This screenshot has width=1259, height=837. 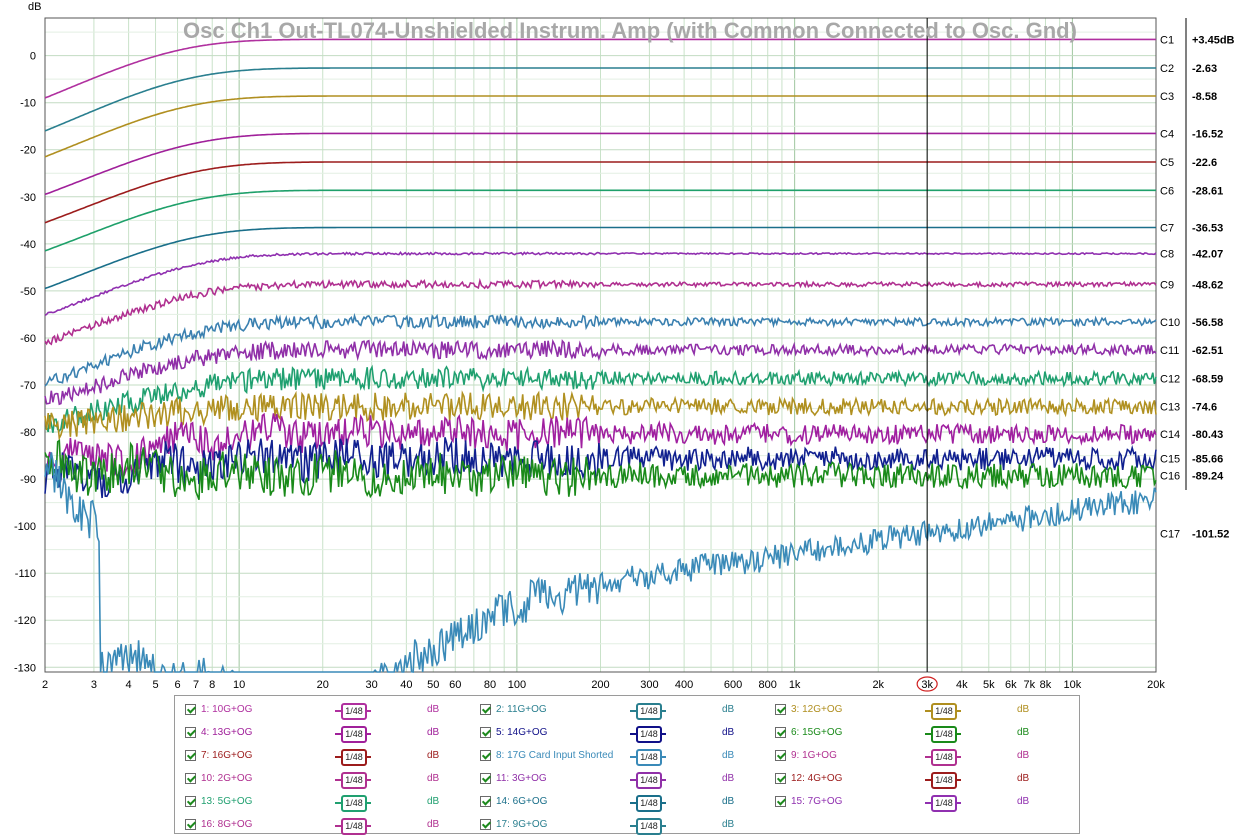 I want to click on y-tick-label: -80, so click(x=28, y=433).